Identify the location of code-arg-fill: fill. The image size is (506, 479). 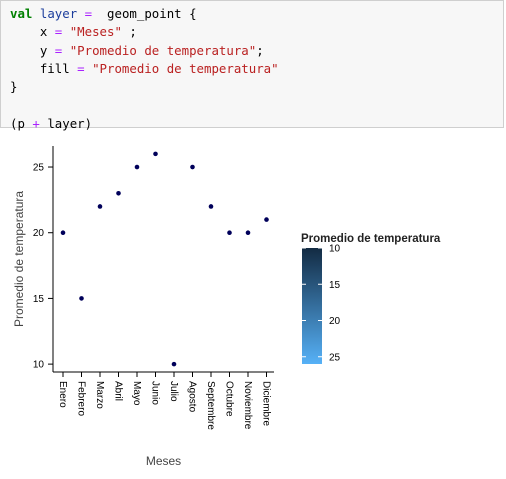
(54, 68).